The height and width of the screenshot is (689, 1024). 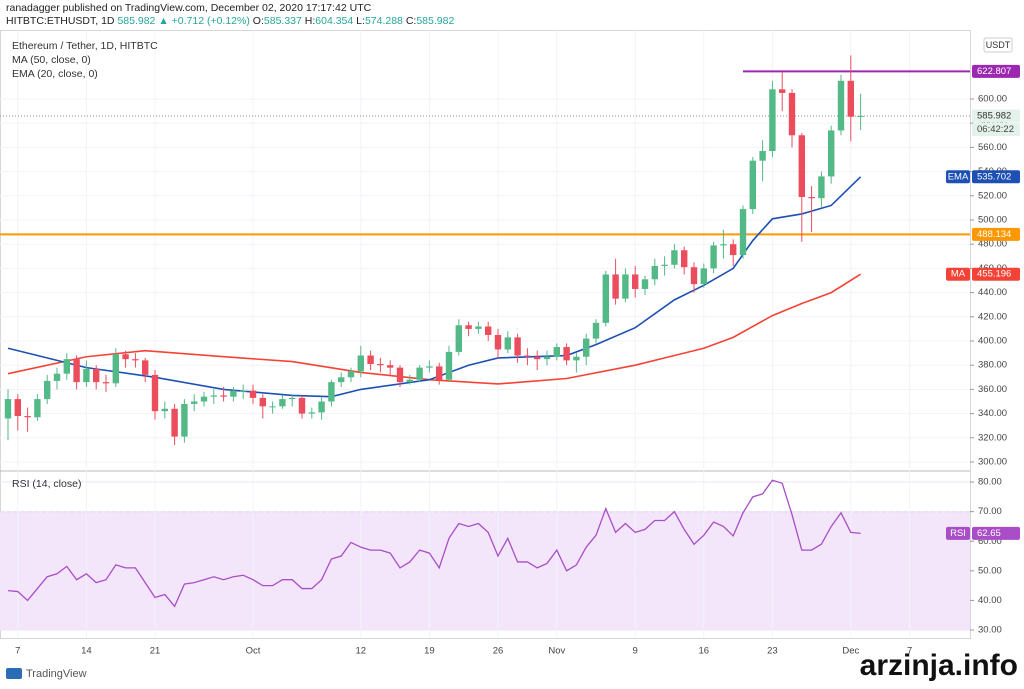 I want to click on legend-ema: EMA (20, close, 0), so click(x=55, y=74).